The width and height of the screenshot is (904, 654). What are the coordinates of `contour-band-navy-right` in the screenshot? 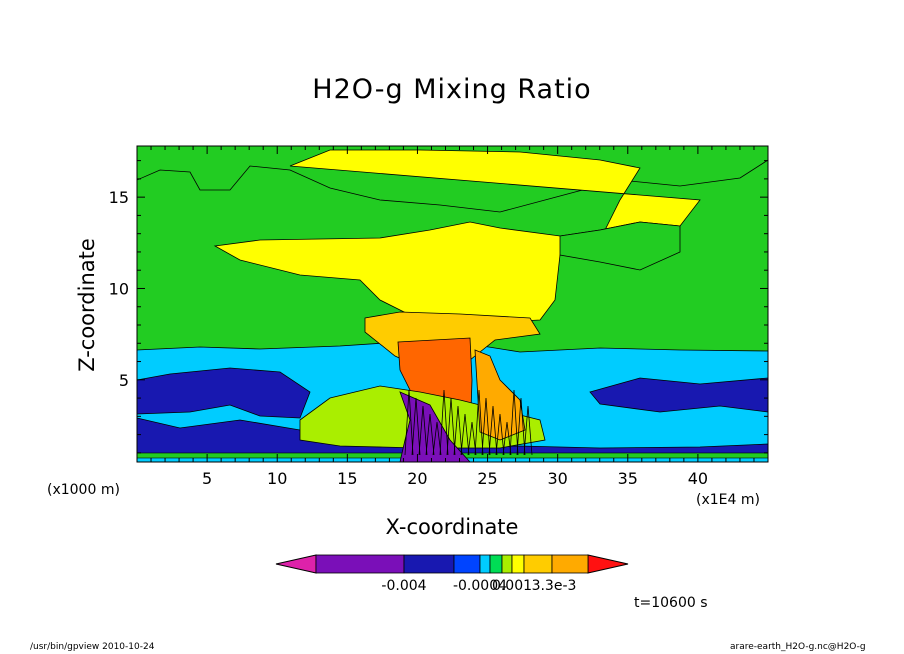 It's located at (678, 395).